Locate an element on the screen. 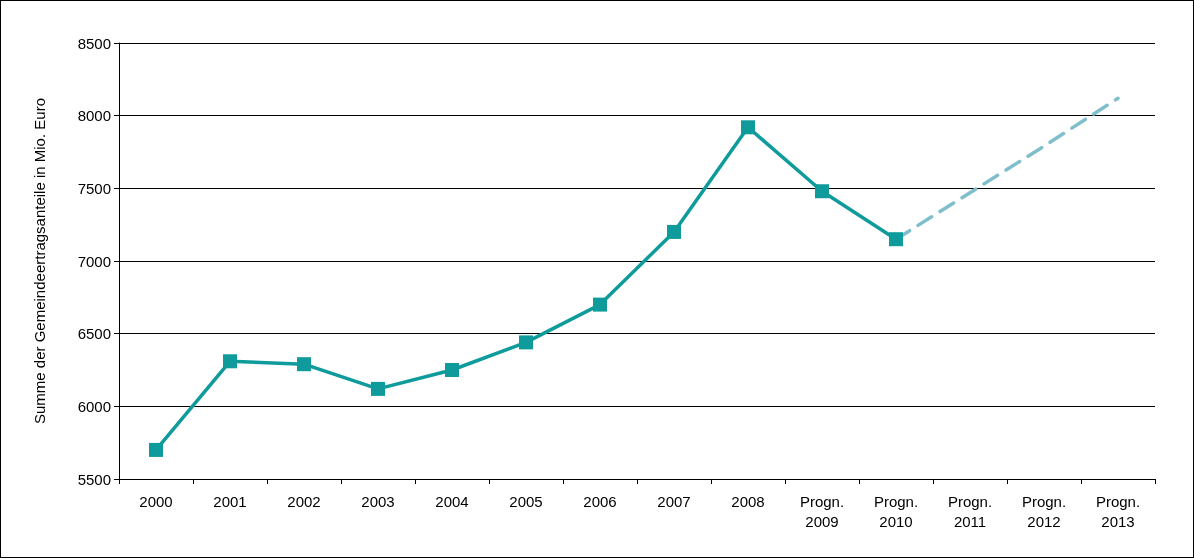  x-tick-label: 2006 is located at coordinates (600, 501).